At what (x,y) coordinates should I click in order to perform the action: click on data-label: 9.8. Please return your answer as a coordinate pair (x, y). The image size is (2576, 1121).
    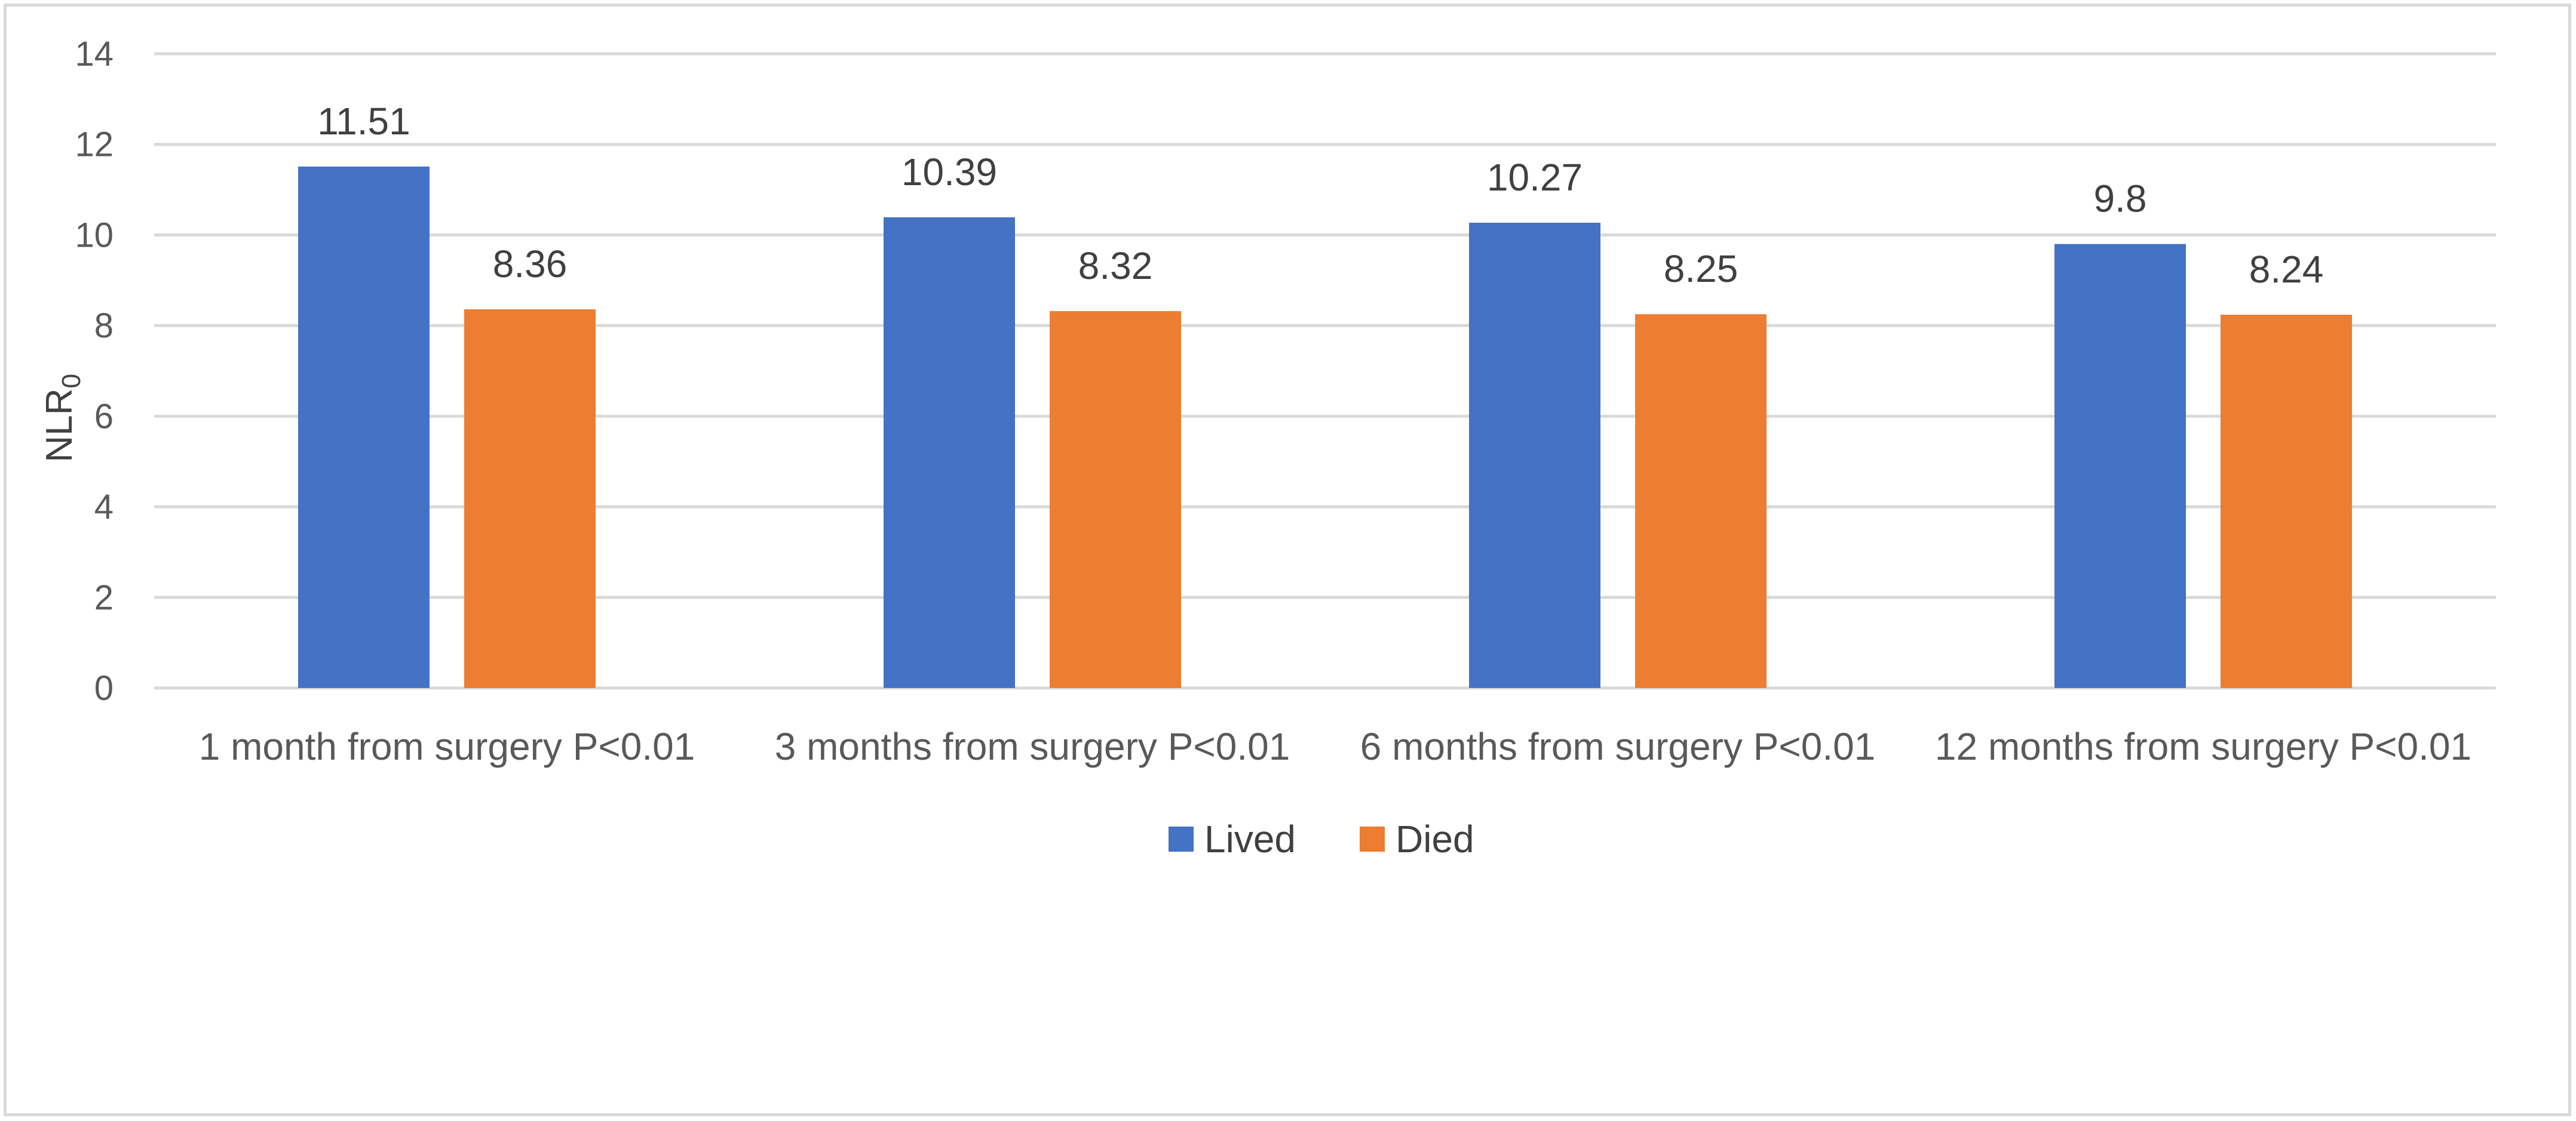
    Looking at the image, I should click on (2120, 198).